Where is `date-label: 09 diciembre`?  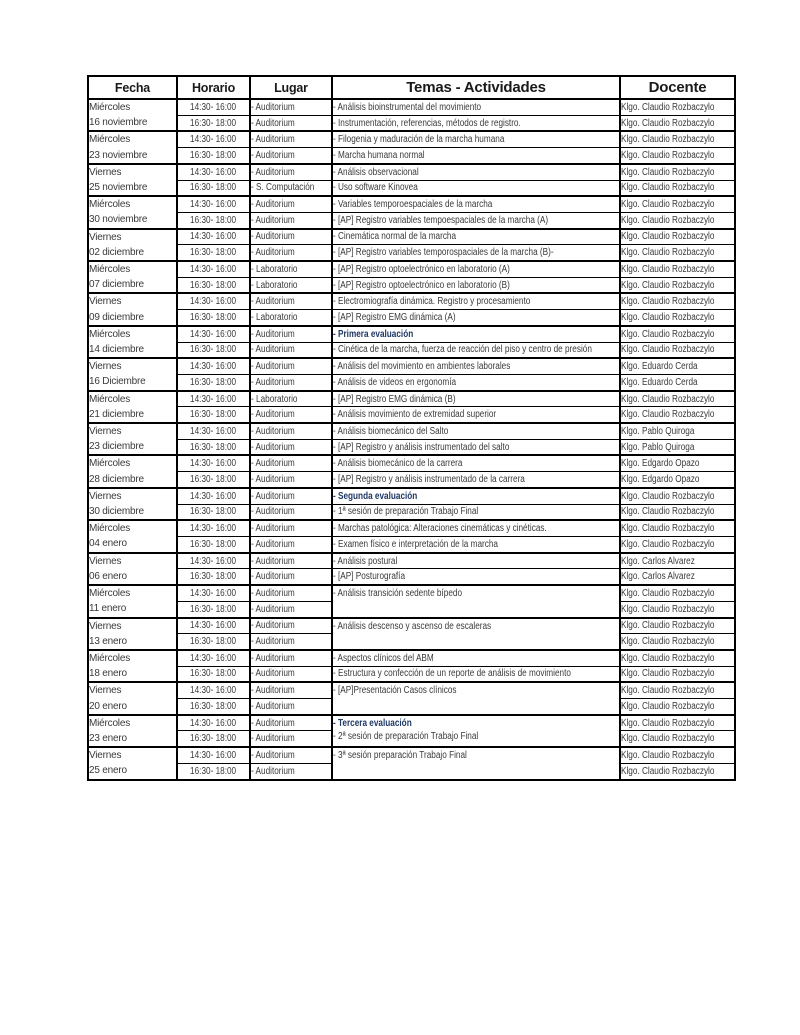 date-label: 09 diciembre is located at coordinates (116, 317).